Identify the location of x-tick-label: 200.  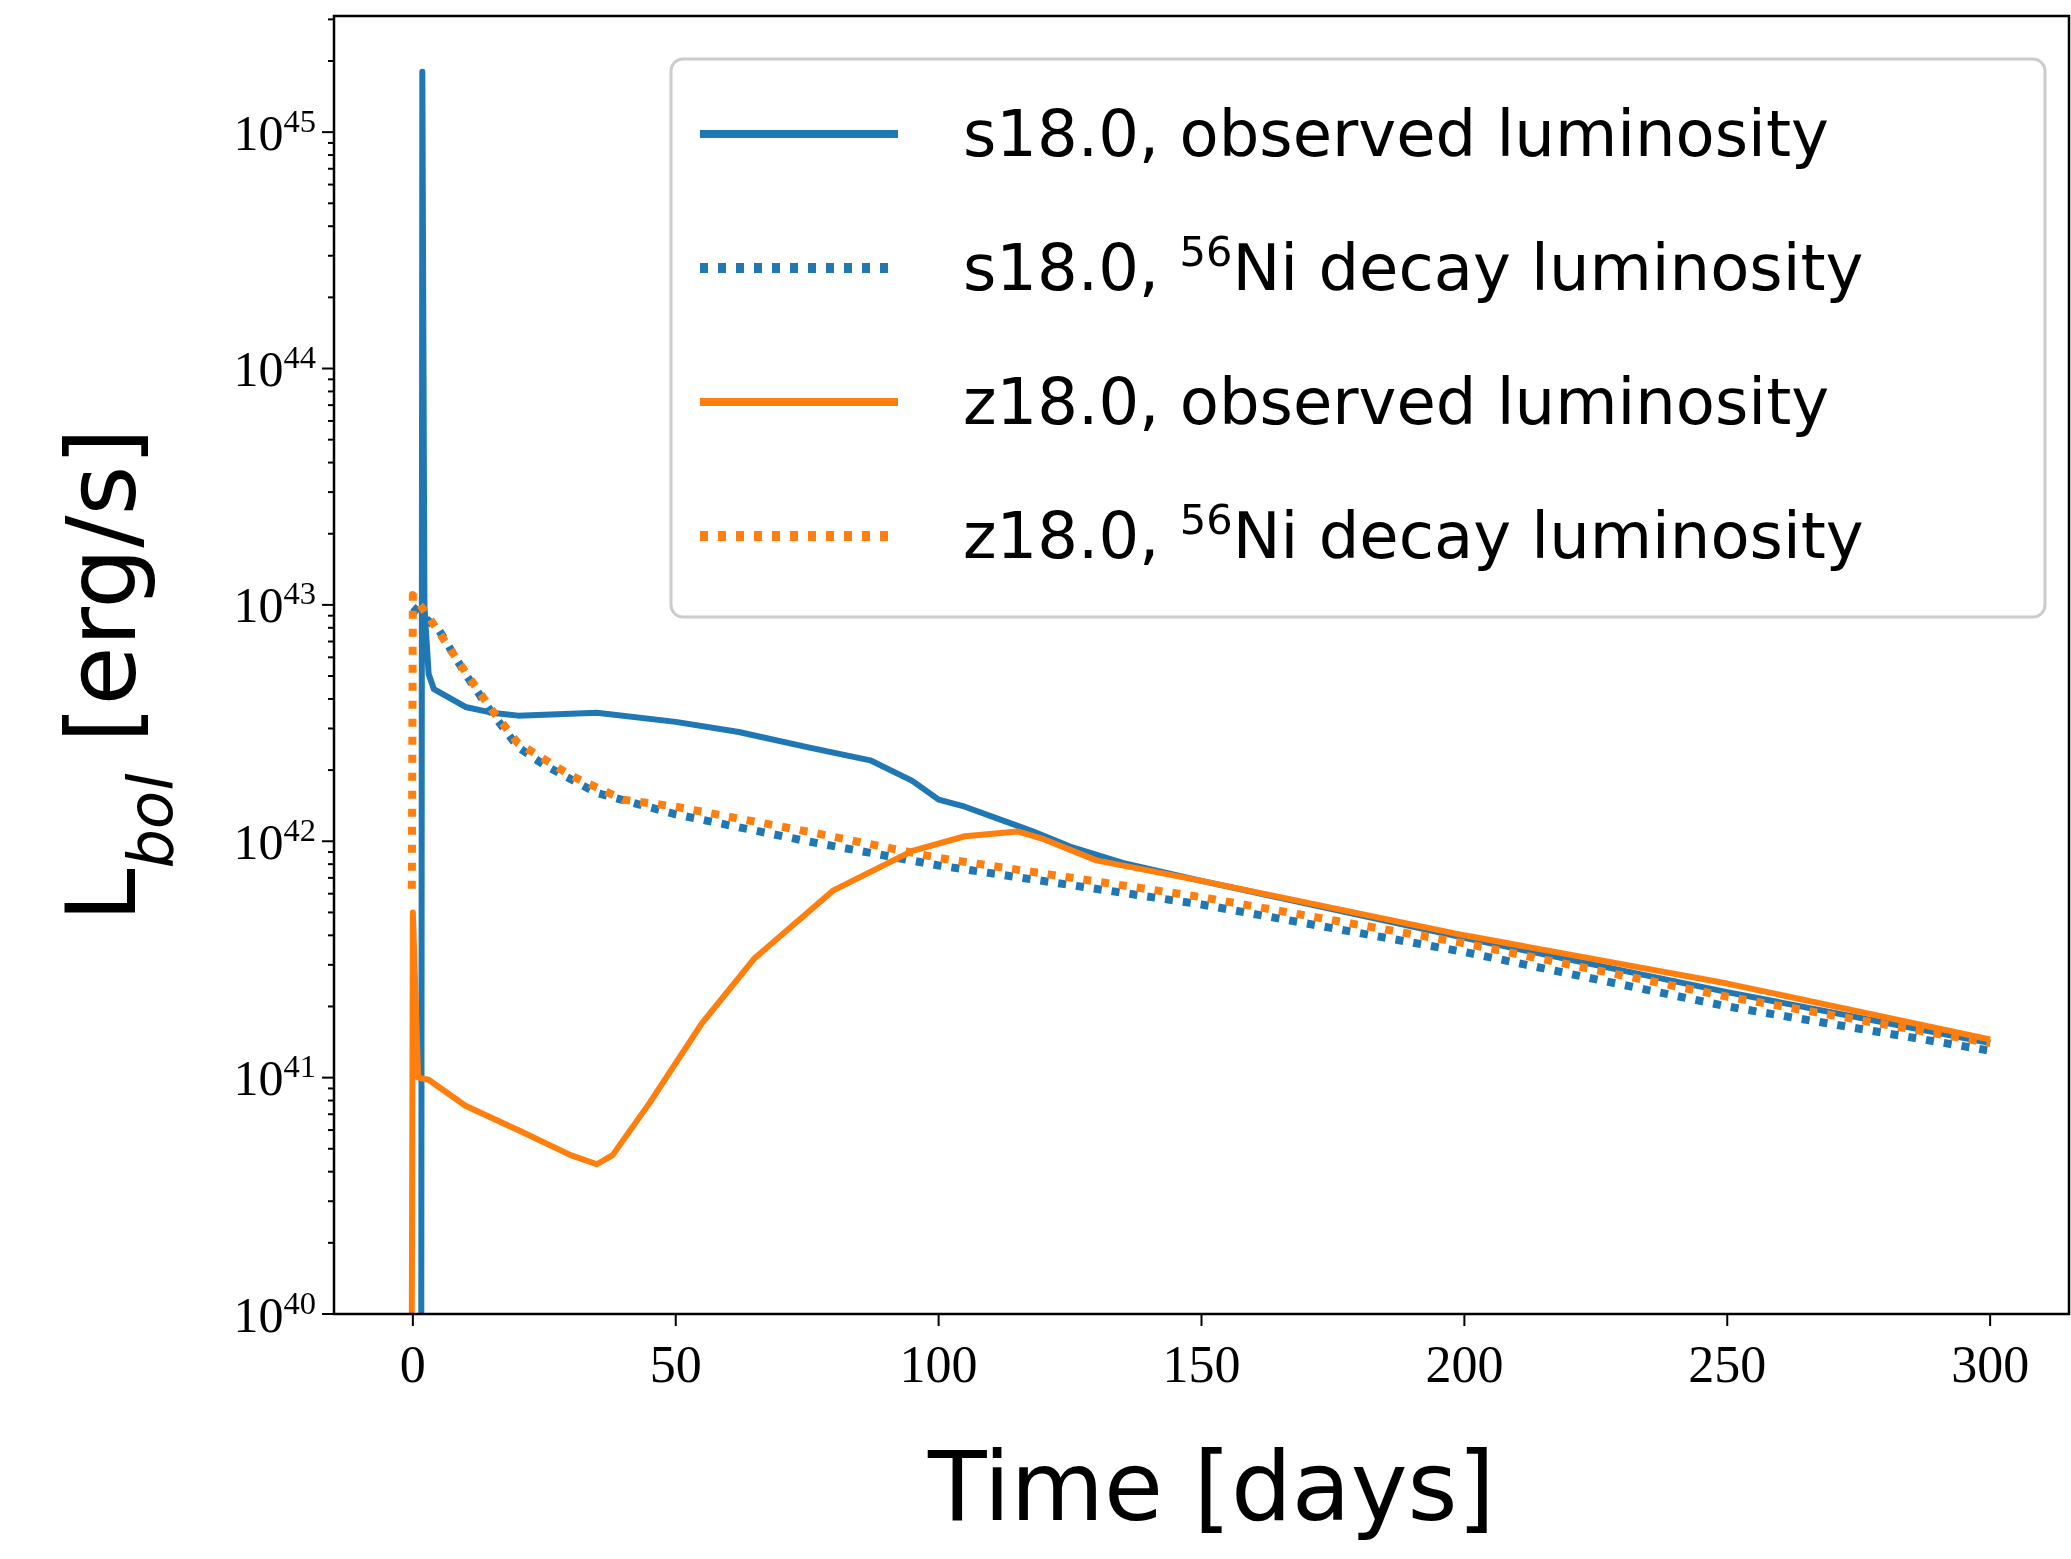
(1464, 1364).